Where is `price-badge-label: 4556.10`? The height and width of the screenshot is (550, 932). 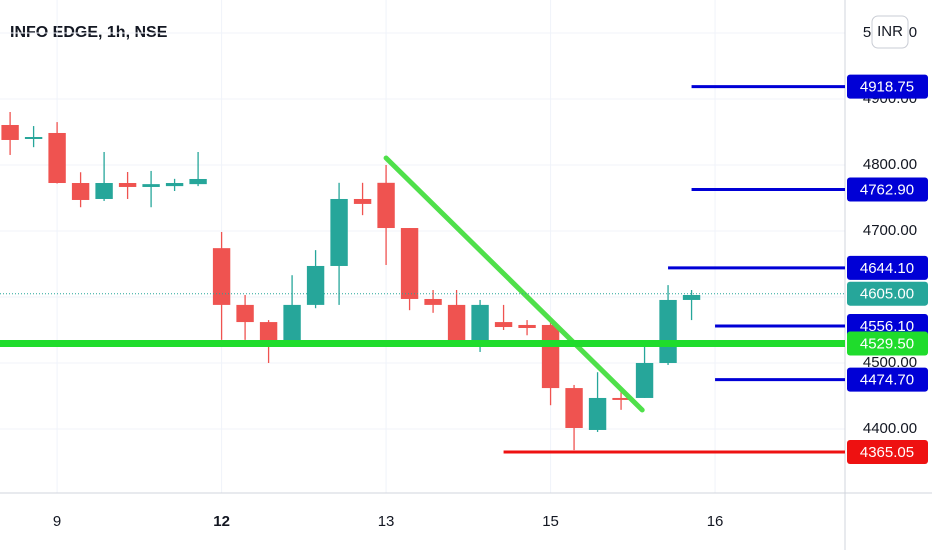
price-badge-label: 4556.10 is located at coordinates (887, 326).